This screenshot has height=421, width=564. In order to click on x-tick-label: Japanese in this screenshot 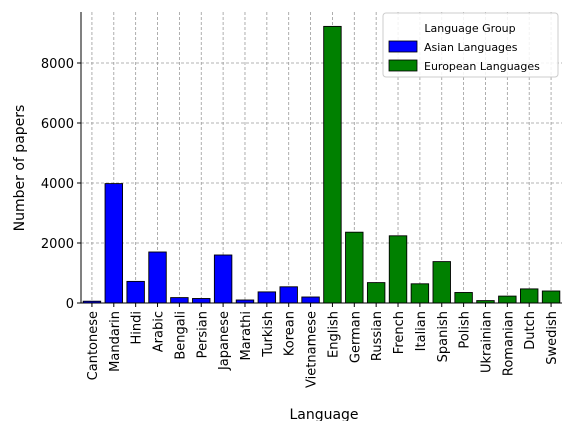, I will do `click(224, 341)`.